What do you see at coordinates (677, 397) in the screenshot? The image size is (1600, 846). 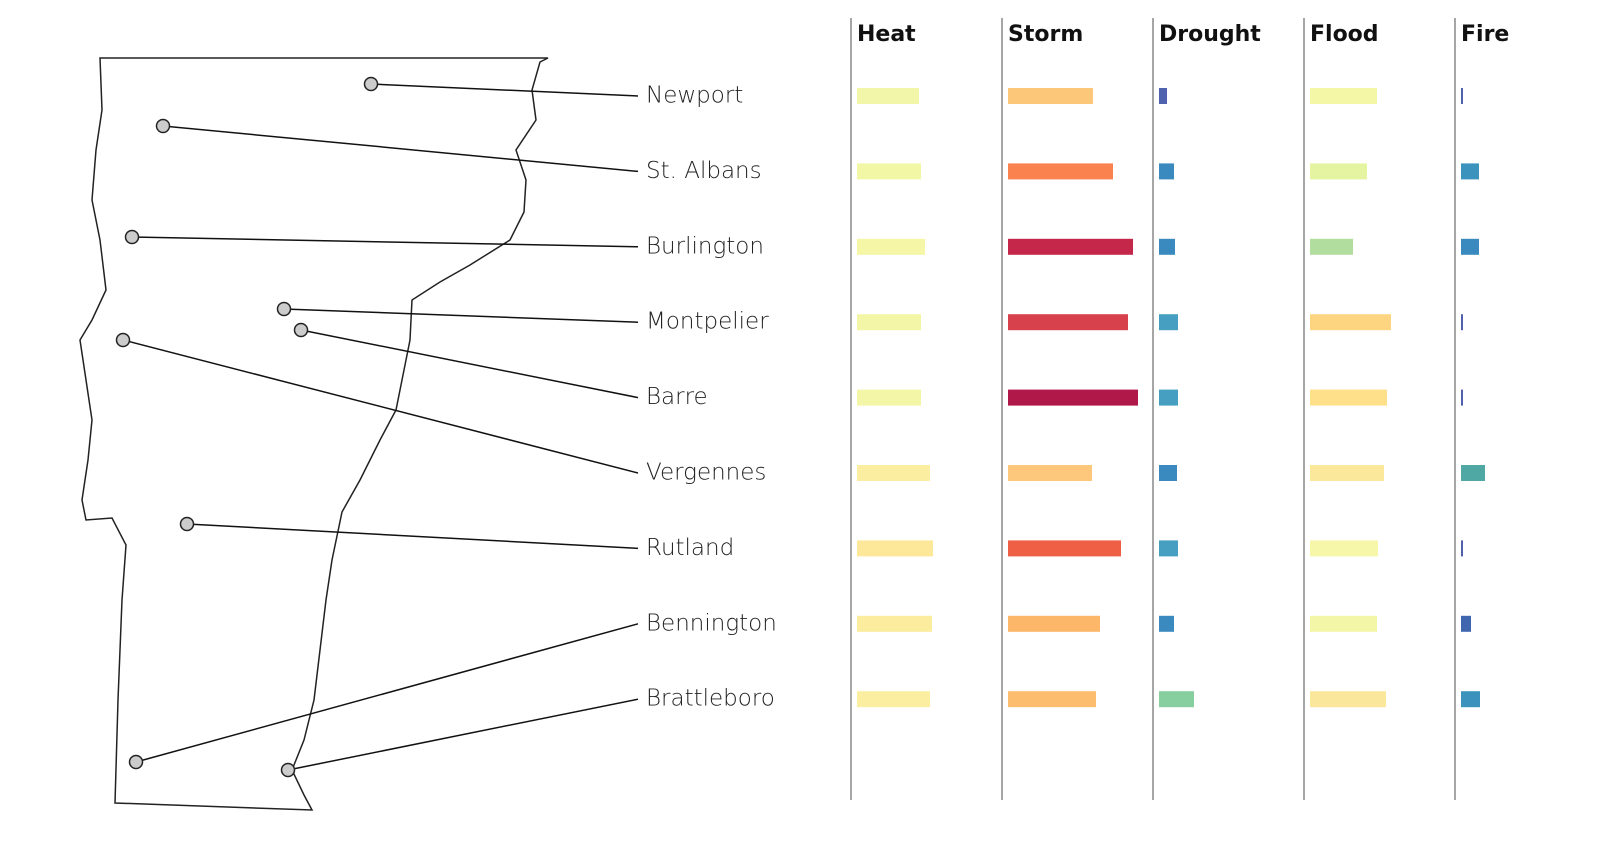 I see `city-label: Barre` at bounding box center [677, 397].